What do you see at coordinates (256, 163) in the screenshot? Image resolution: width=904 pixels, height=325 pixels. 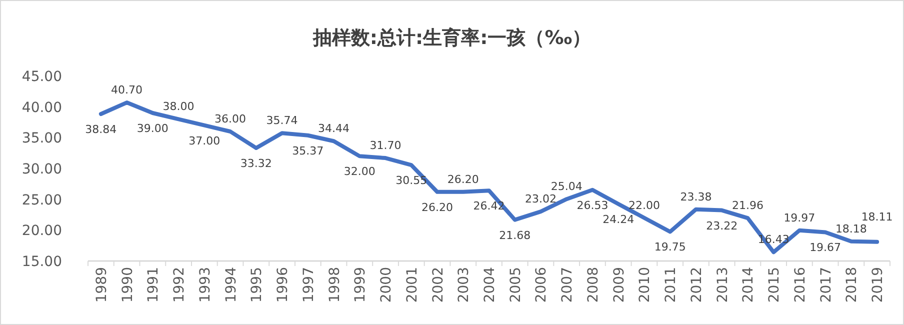 I see `data-label: 33.32` at bounding box center [256, 163].